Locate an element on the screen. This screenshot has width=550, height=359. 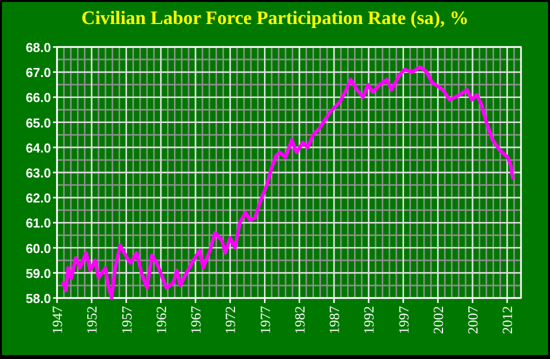
x-tick-label: 2012 is located at coordinates (508, 320).